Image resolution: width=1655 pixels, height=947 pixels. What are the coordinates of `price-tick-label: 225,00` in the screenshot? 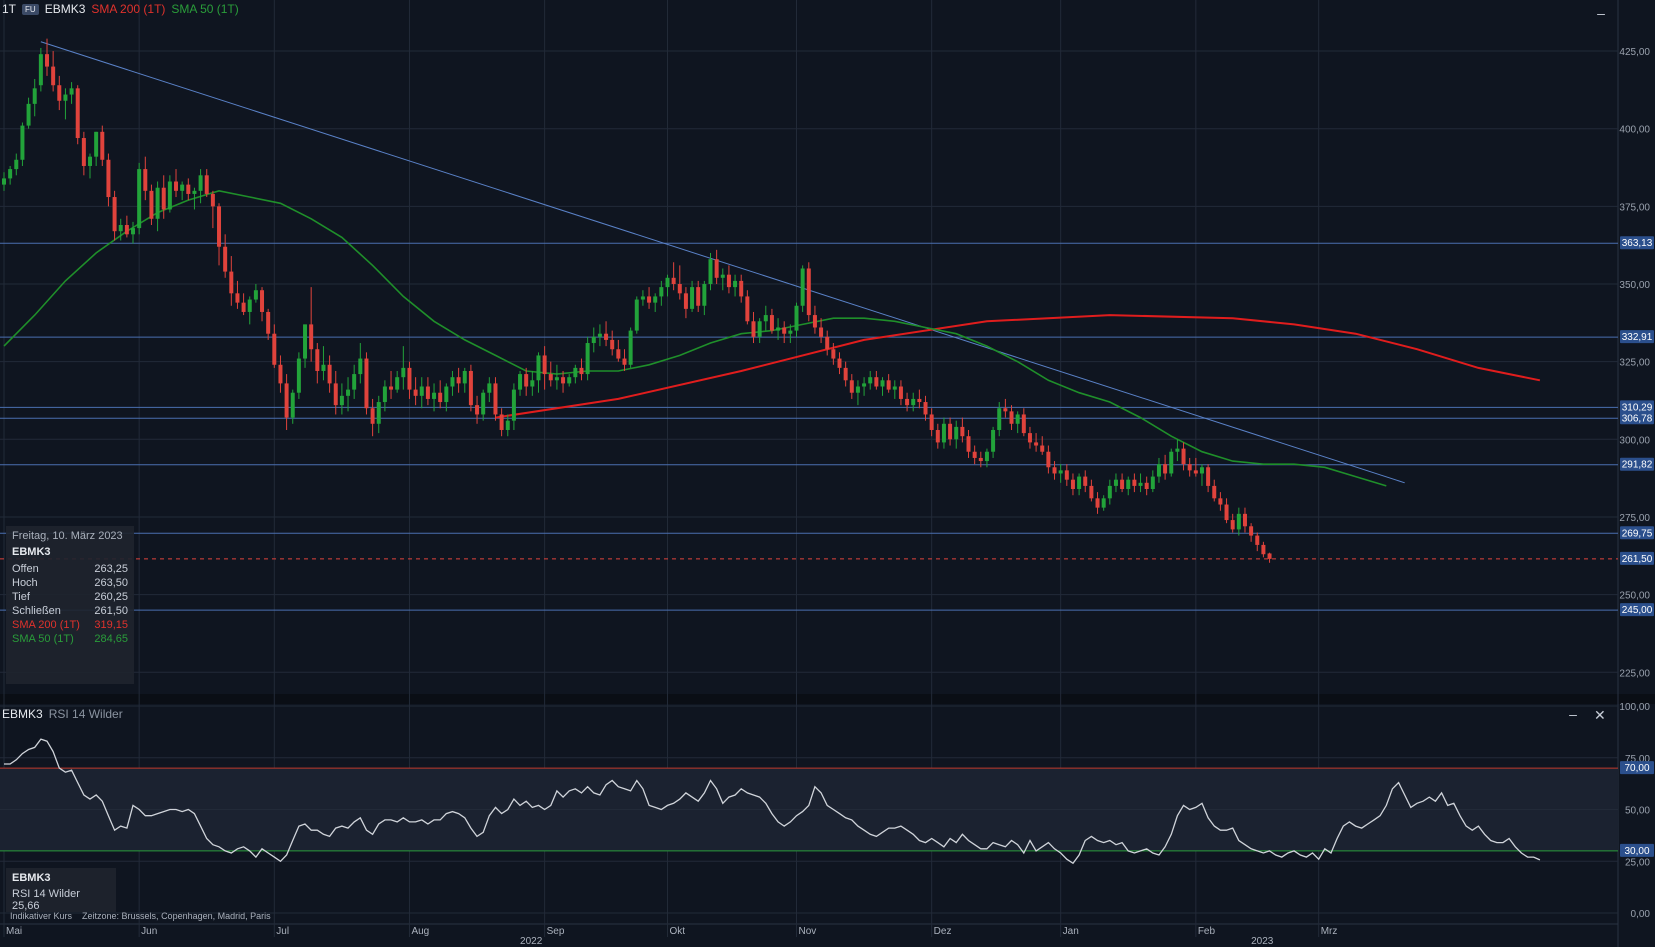 It's located at (1634, 673).